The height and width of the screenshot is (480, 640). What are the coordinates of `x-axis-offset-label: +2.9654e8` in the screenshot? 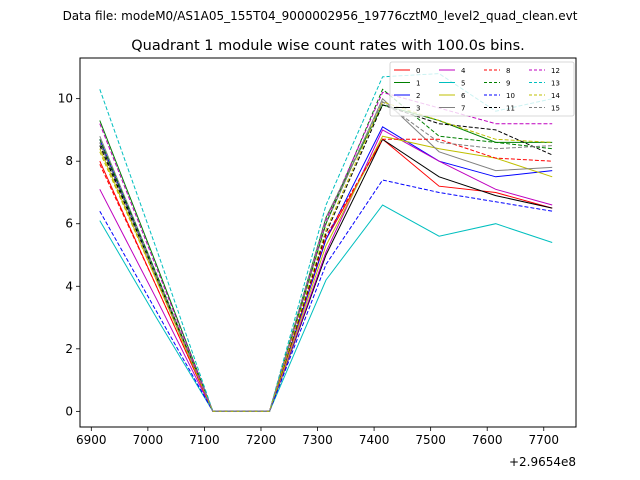 It's located at (542, 462).